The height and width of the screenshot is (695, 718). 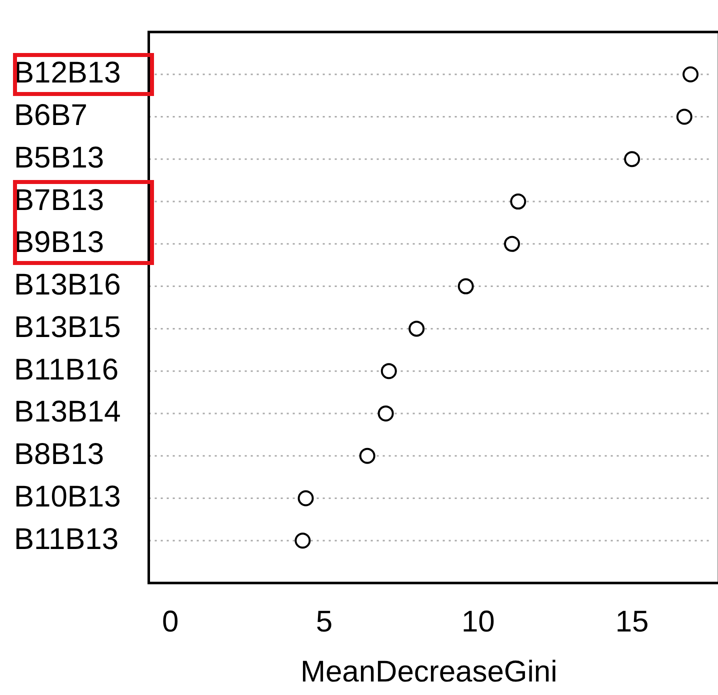 I want to click on x-tick-label: 10, so click(x=478, y=621).